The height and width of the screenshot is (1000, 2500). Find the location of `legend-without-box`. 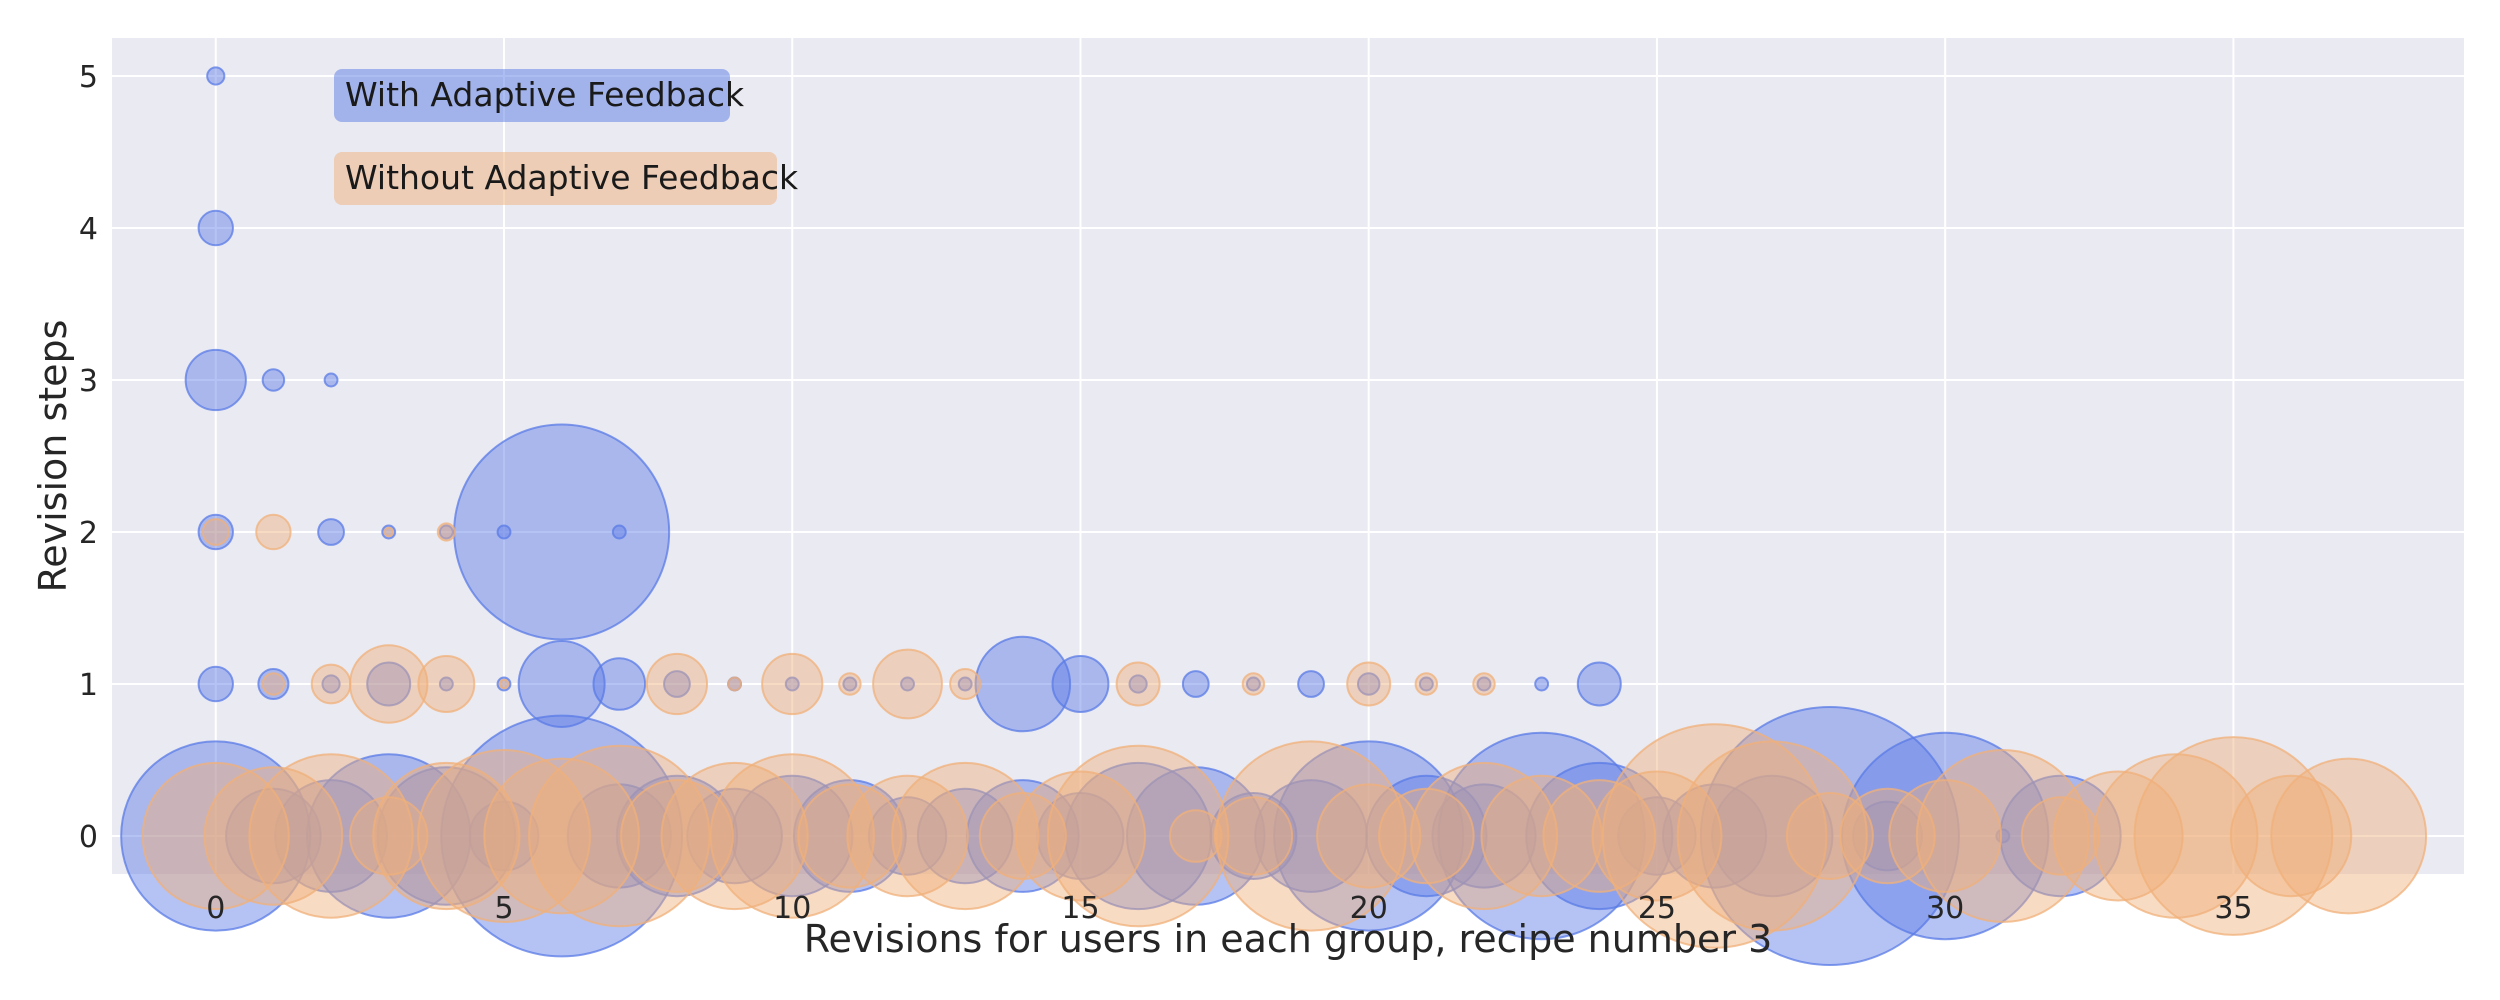

legend-without-box is located at coordinates (555, 178).